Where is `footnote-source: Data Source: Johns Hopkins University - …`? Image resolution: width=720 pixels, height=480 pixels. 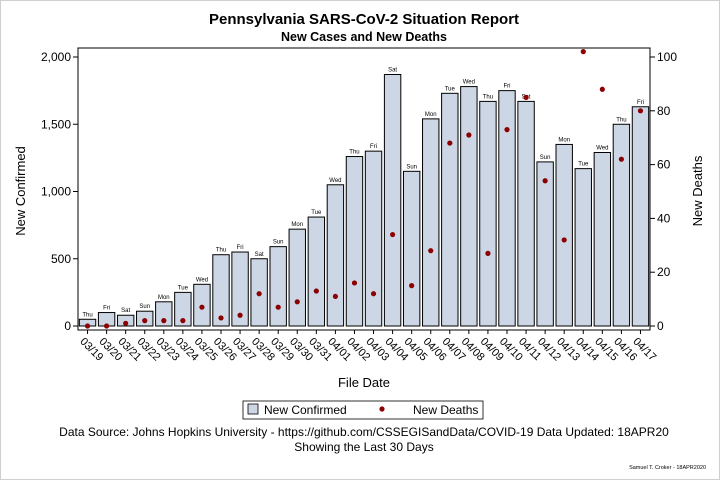
footnote-source: Data Source: Johns Hopkins University - … is located at coordinates (364, 432).